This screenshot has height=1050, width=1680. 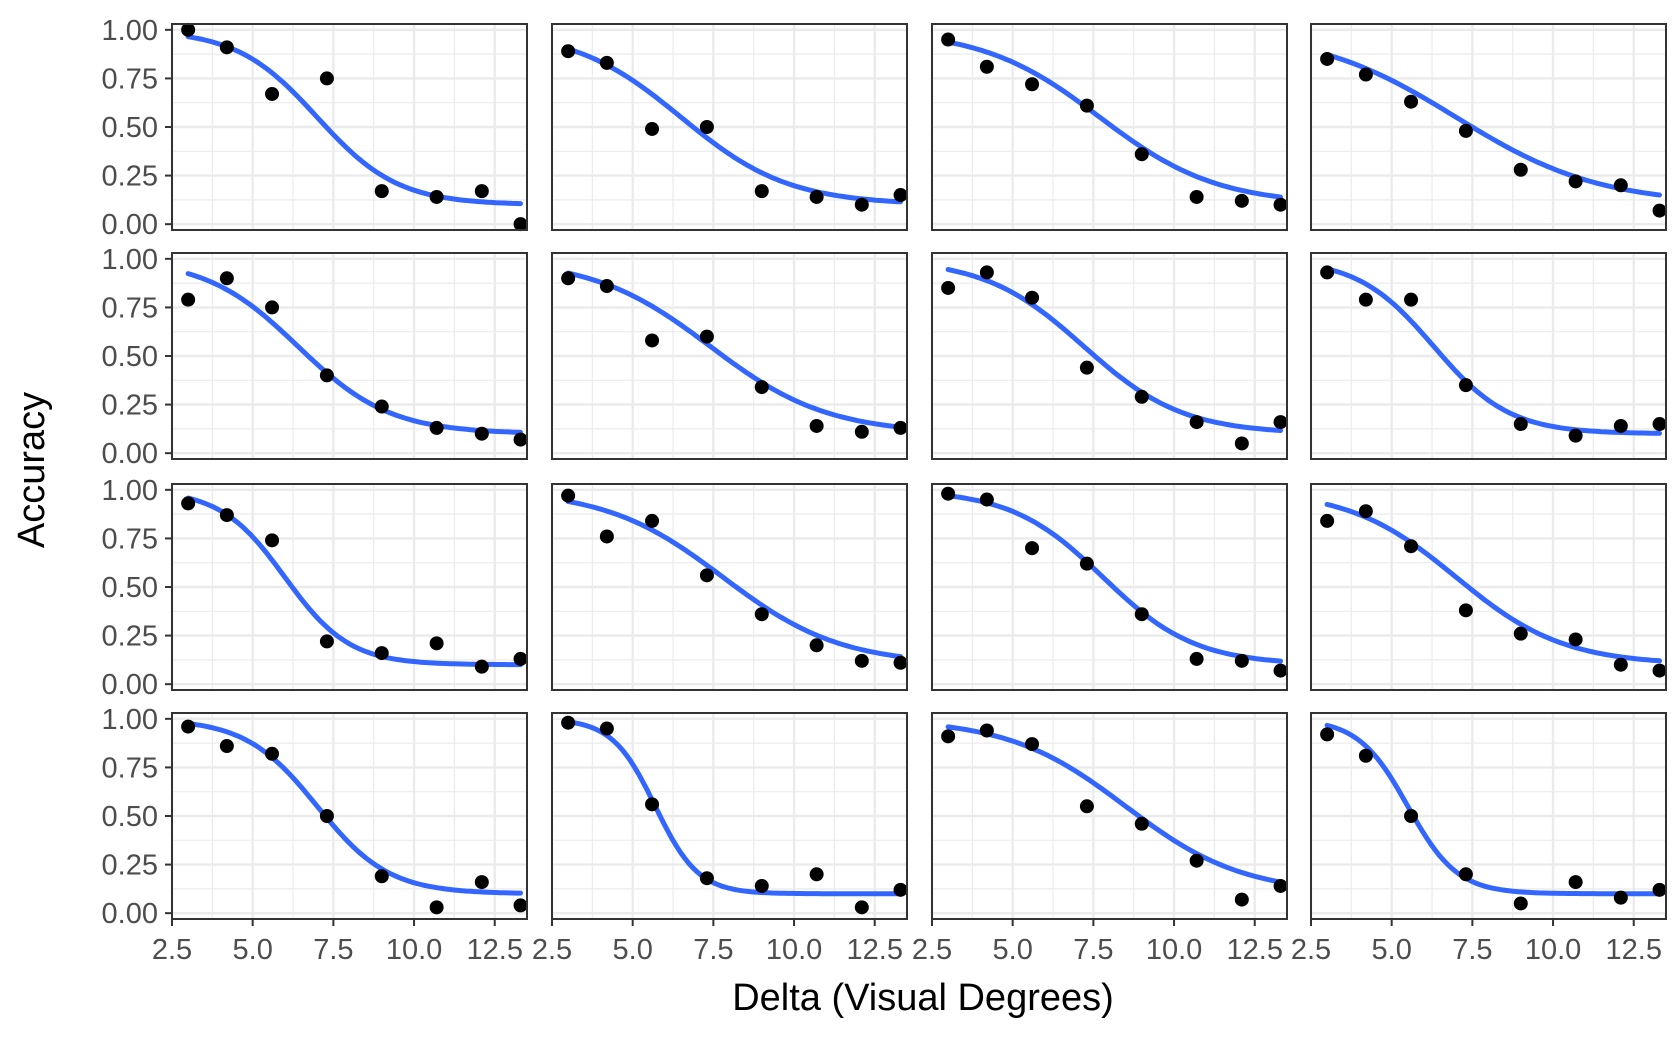 I want to click on y-axis-title: Accuracy, so click(x=32, y=470).